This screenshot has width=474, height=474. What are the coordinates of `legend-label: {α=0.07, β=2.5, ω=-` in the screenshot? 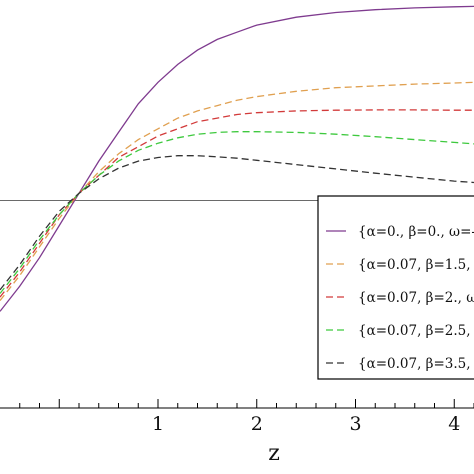 It's located at (416, 331).